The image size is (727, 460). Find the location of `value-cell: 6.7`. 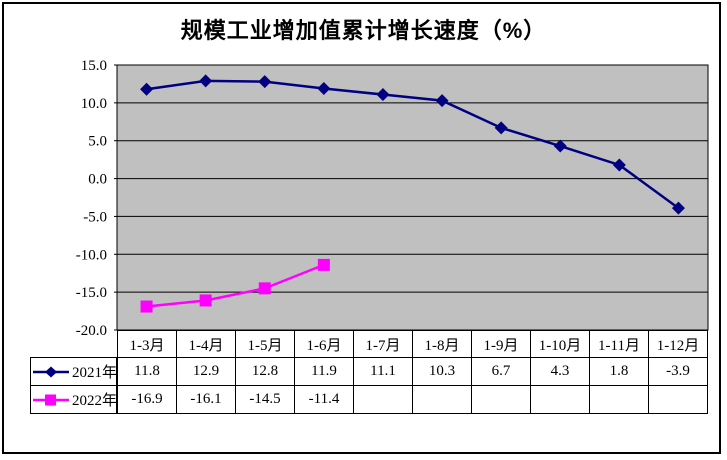

value-cell: 6.7 is located at coordinates (501, 371).